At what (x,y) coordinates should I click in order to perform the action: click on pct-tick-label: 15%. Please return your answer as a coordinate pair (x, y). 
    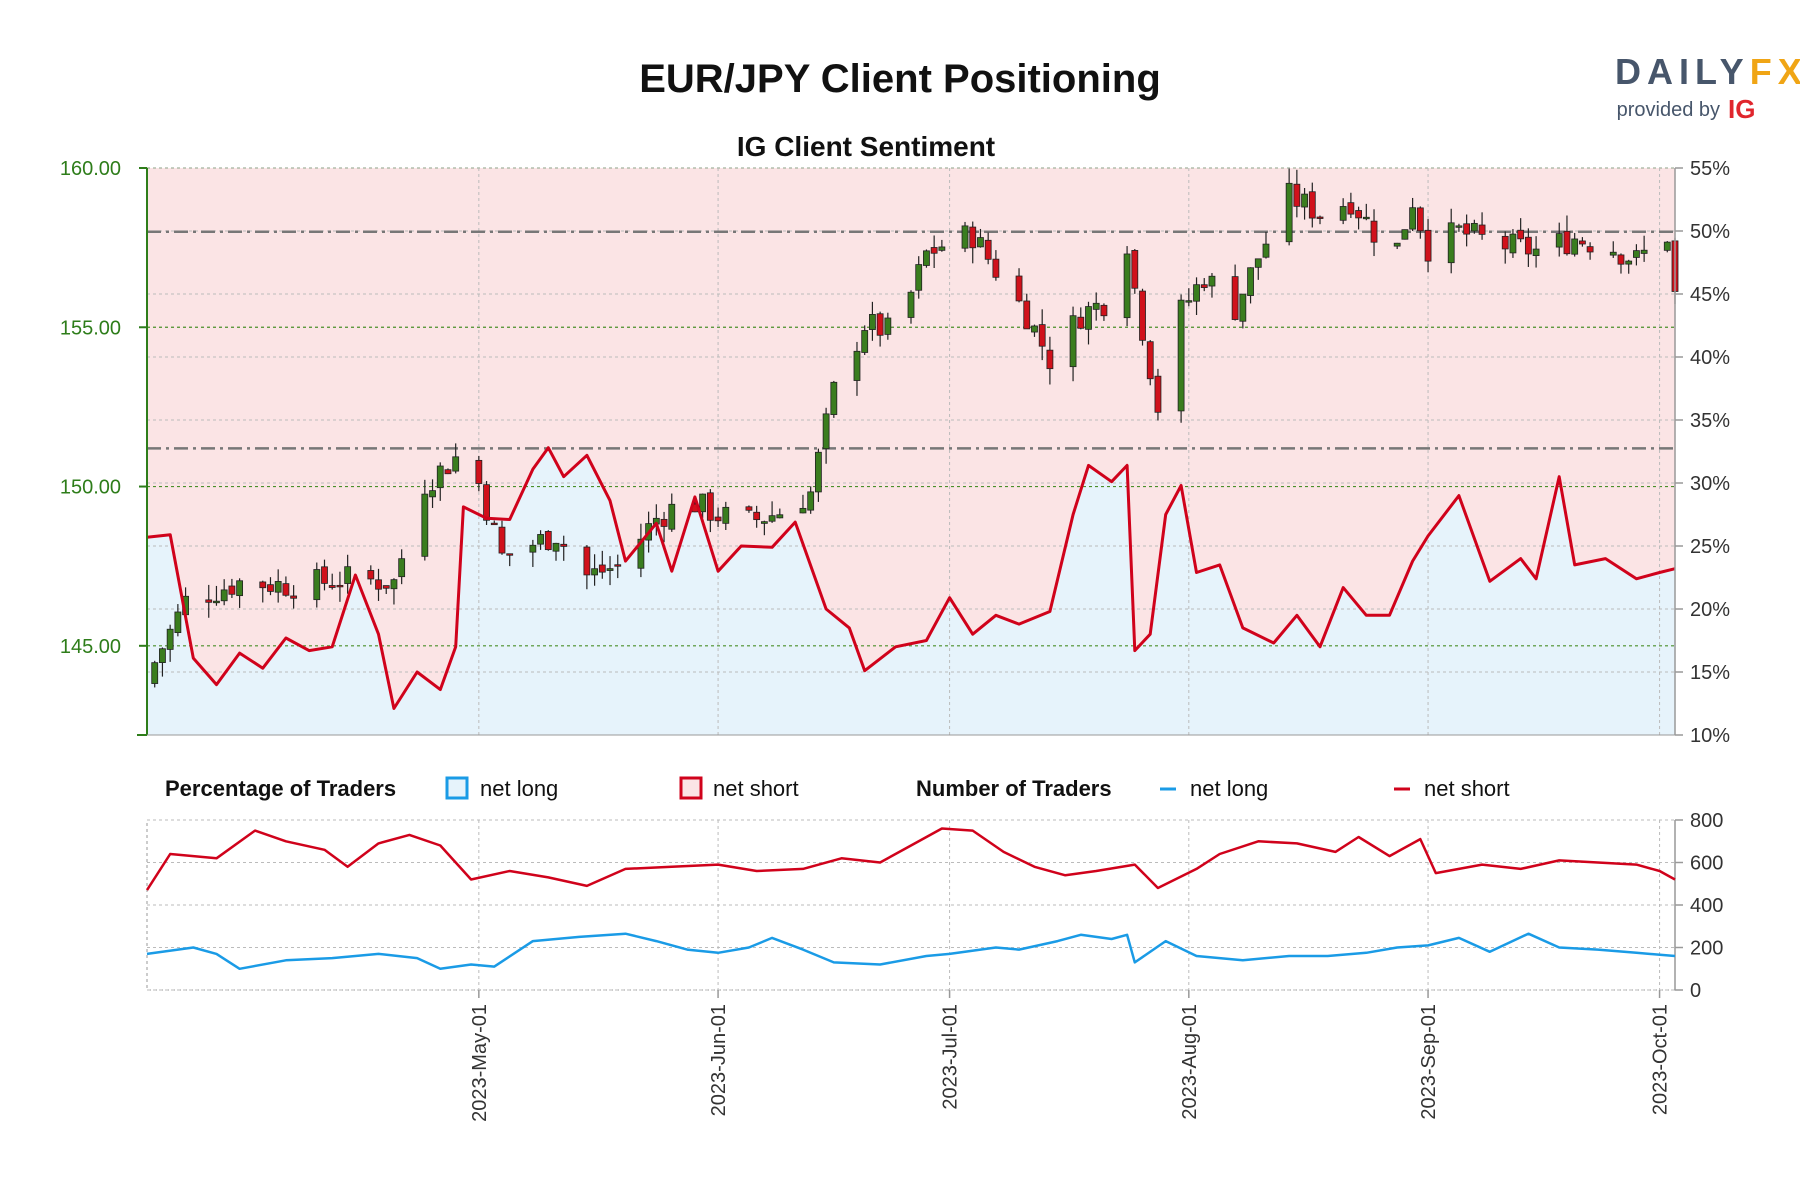
    Looking at the image, I should click on (1710, 673).